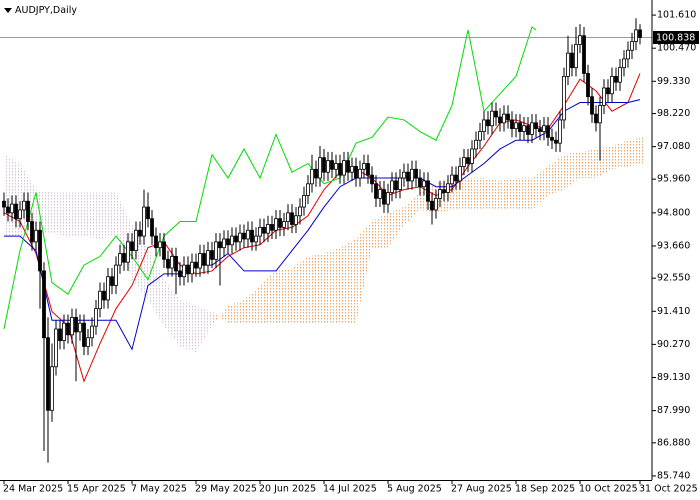  I want to click on x-tick-label: 24 Mar 2025, so click(33, 489).